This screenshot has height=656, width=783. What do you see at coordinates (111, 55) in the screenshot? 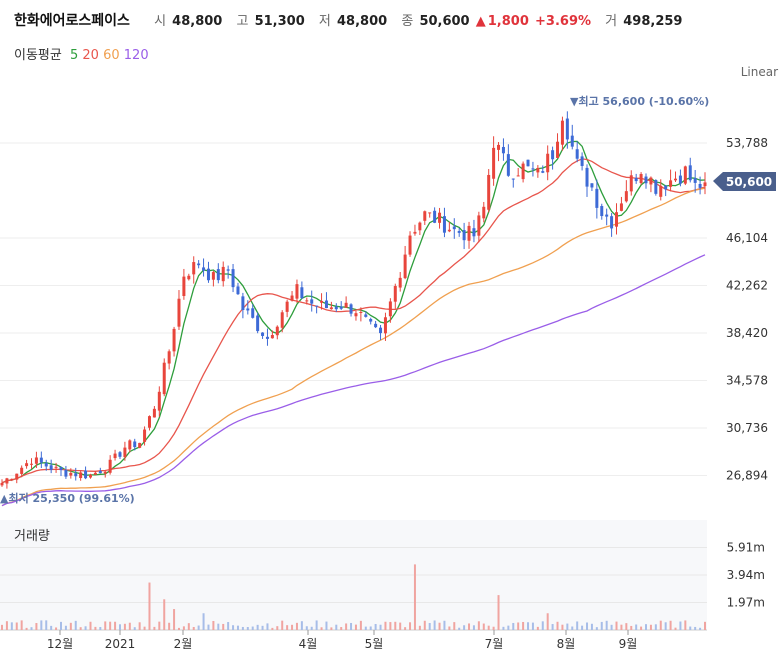
I see `ma-60: 60` at bounding box center [111, 55].